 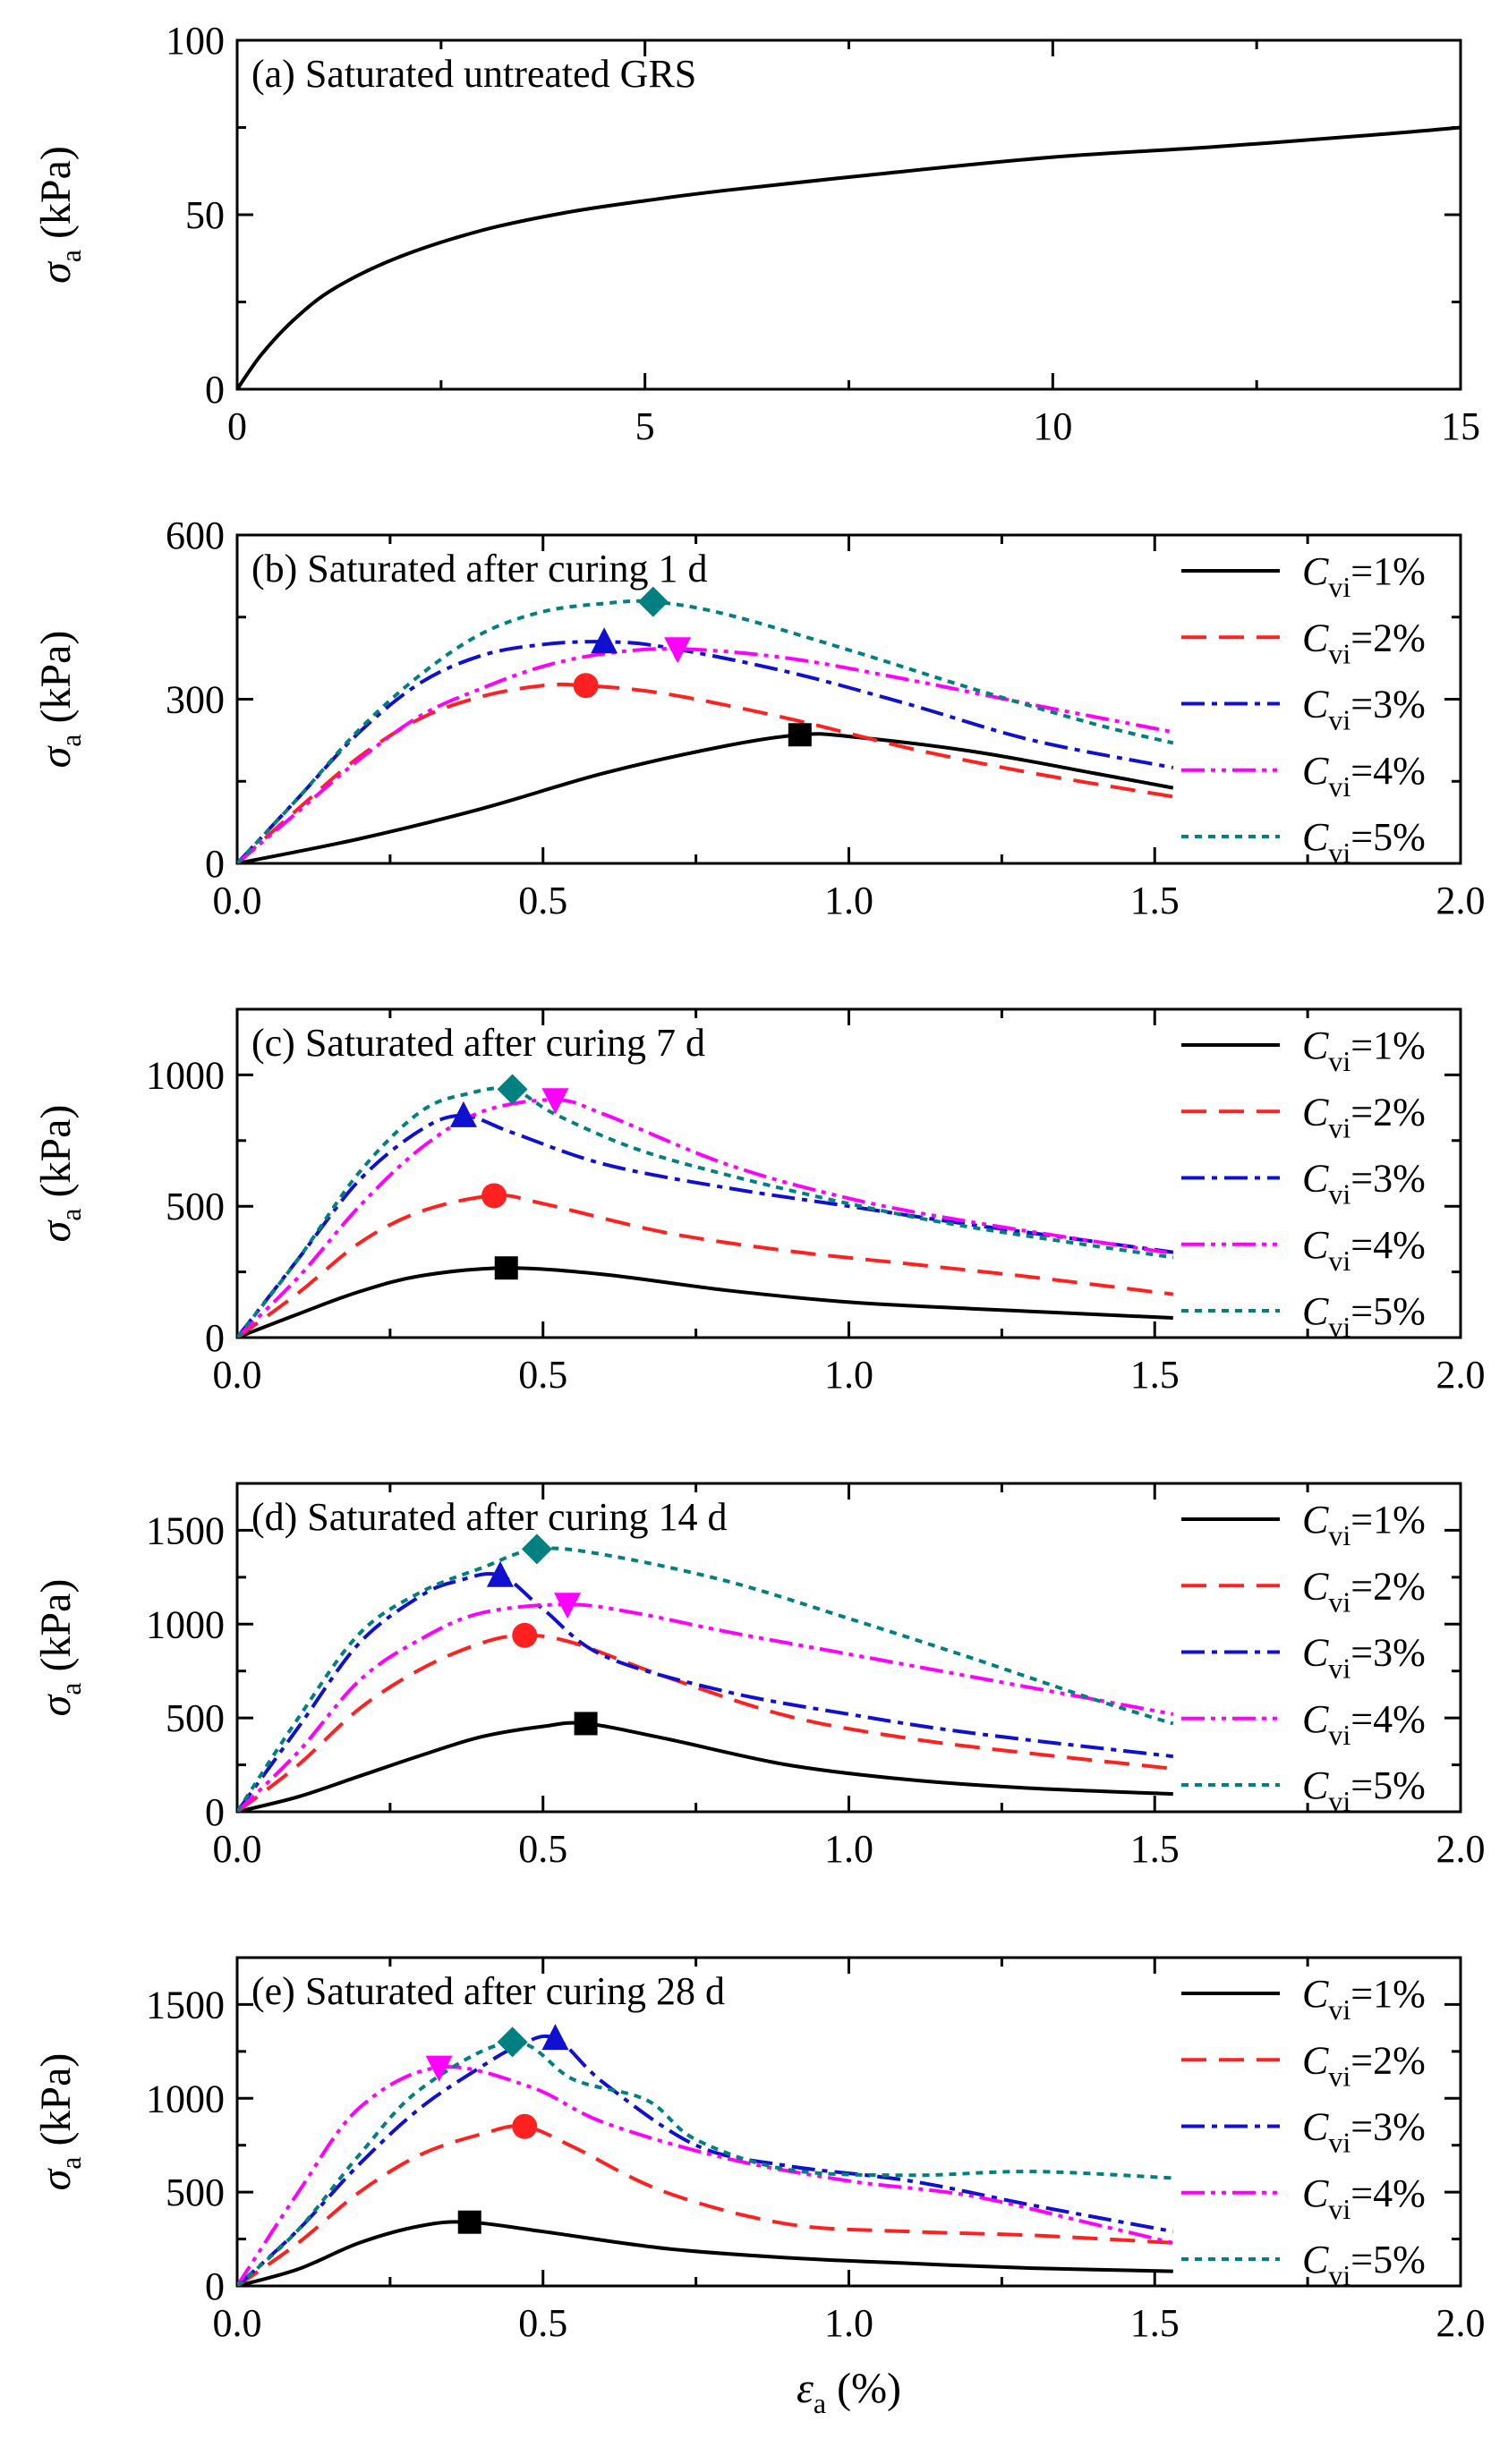 What do you see at coordinates (185, 2098) in the screenshot?
I see `y-tick-label: 1000` at bounding box center [185, 2098].